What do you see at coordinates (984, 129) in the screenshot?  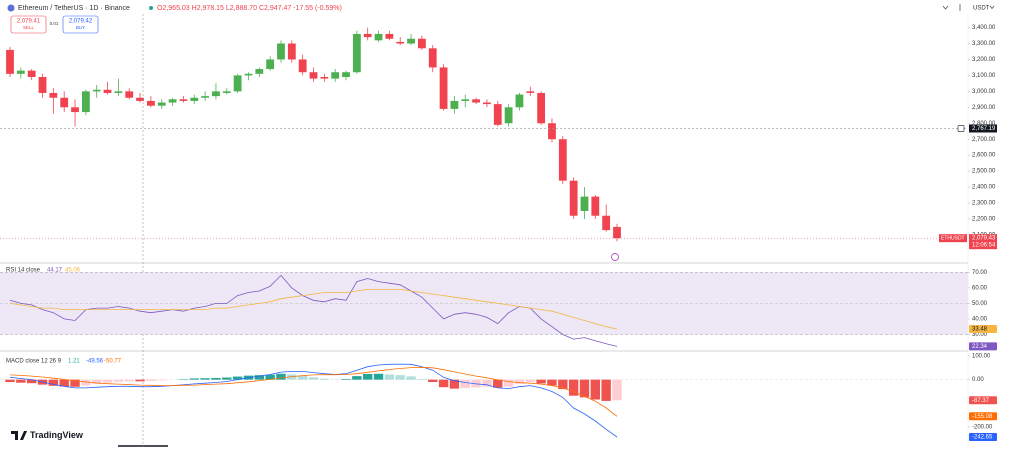 I see `crosshair-price: 2,767.19` at bounding box center [984, 129].